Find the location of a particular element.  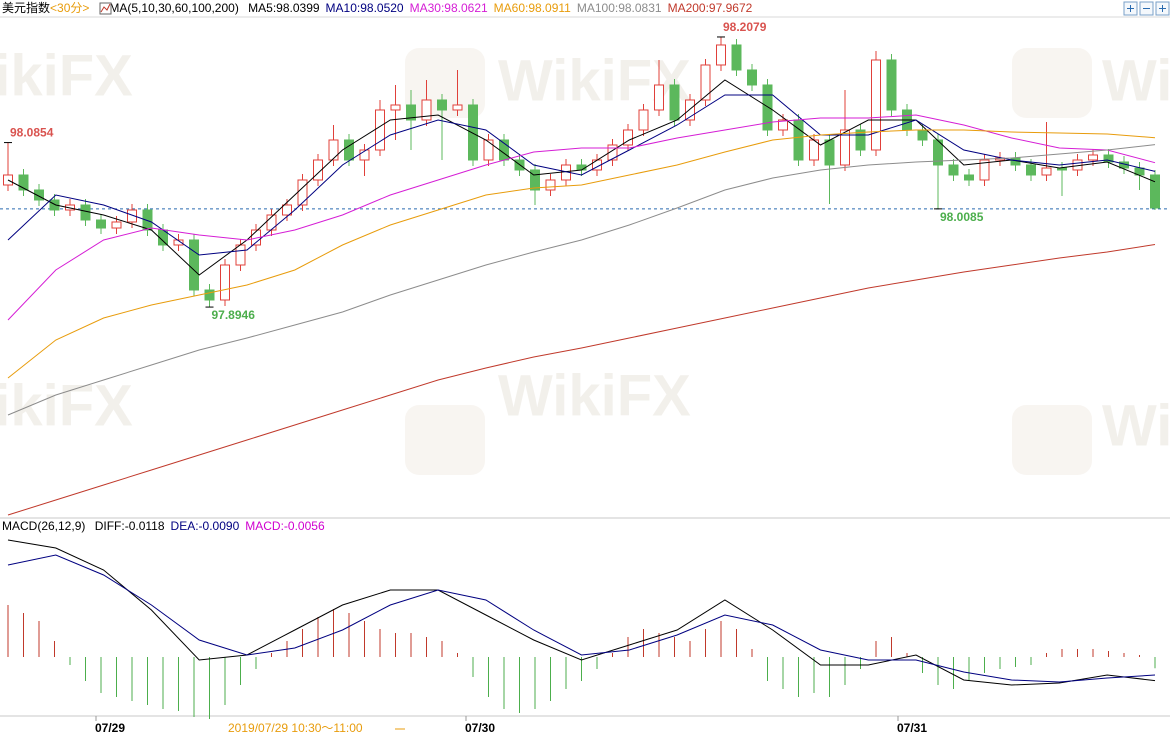

legend-entry: MA100:98.0831 is located at coordinates (619, 8).